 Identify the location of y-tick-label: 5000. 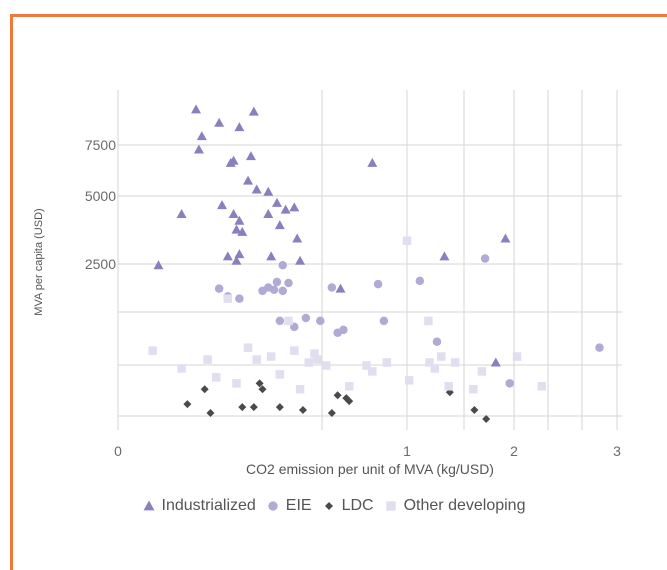
(100, 196).